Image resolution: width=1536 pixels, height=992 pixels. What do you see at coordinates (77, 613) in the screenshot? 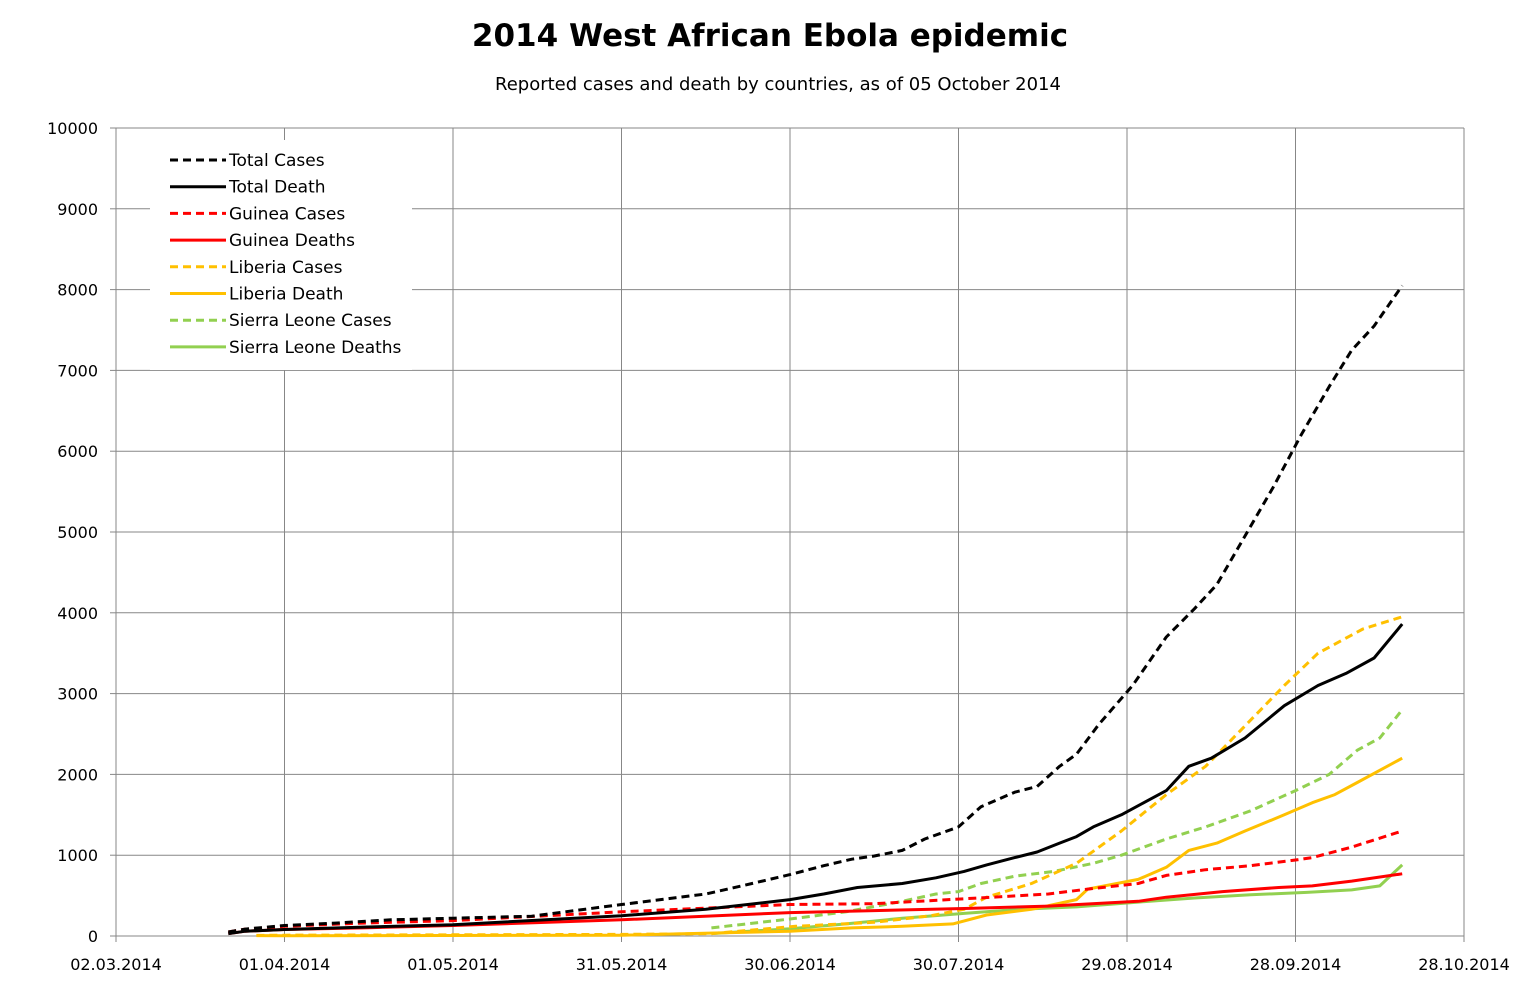
I see `y-tick-label: 4000` at bounding box center [77, 613].